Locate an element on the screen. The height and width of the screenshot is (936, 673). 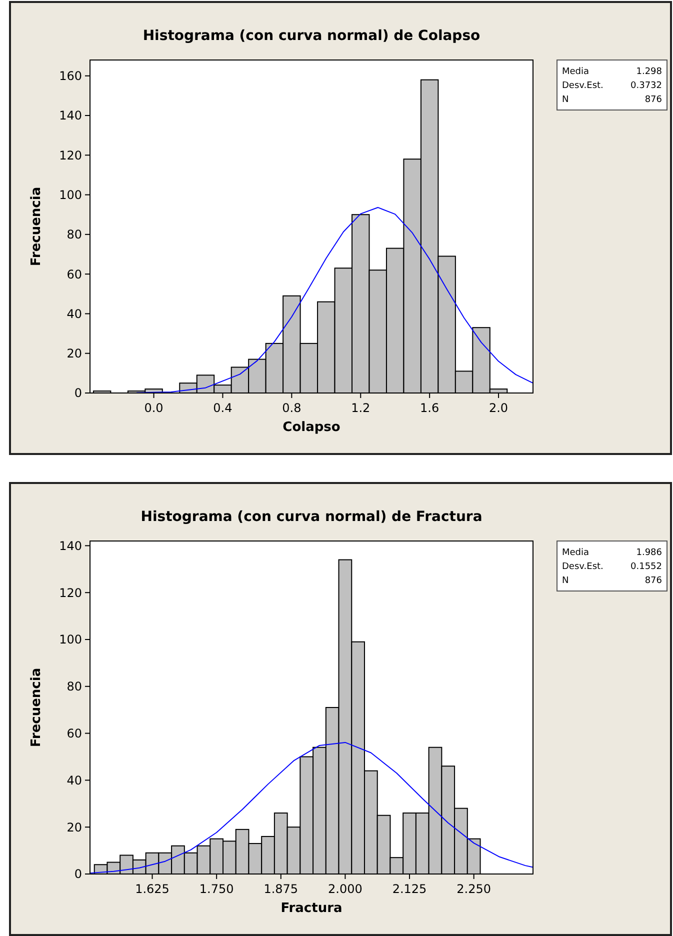
x-tick-label: 1.875 is located at coordinates (281, 889).